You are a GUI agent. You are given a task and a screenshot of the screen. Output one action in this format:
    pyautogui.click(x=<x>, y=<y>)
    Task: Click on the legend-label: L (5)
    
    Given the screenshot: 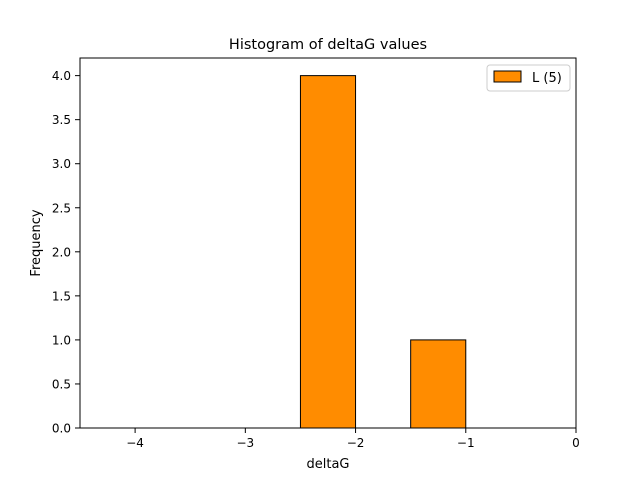 What is the action you would take?
    pyautogui.click(x=547, y=78)
    